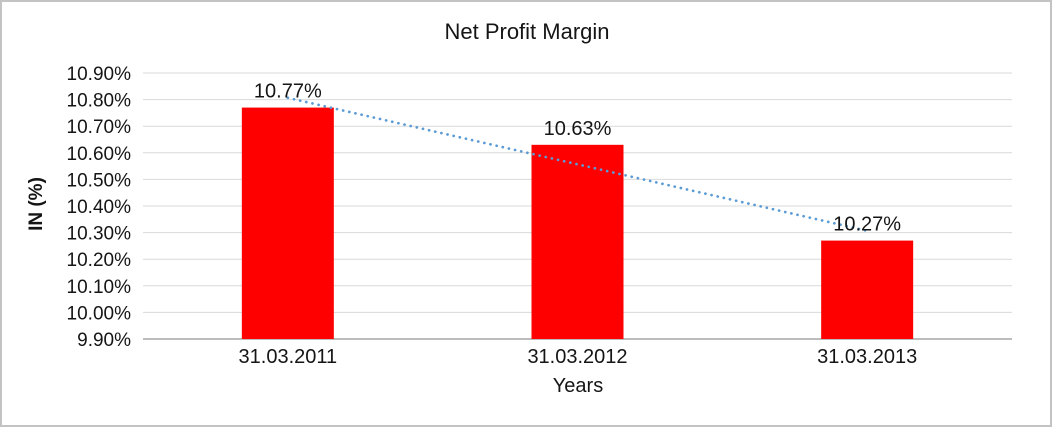 The height and width of the screenshot is (427, 1052). I want to click on y-tick-label: 10.00%, so click(99, 313).